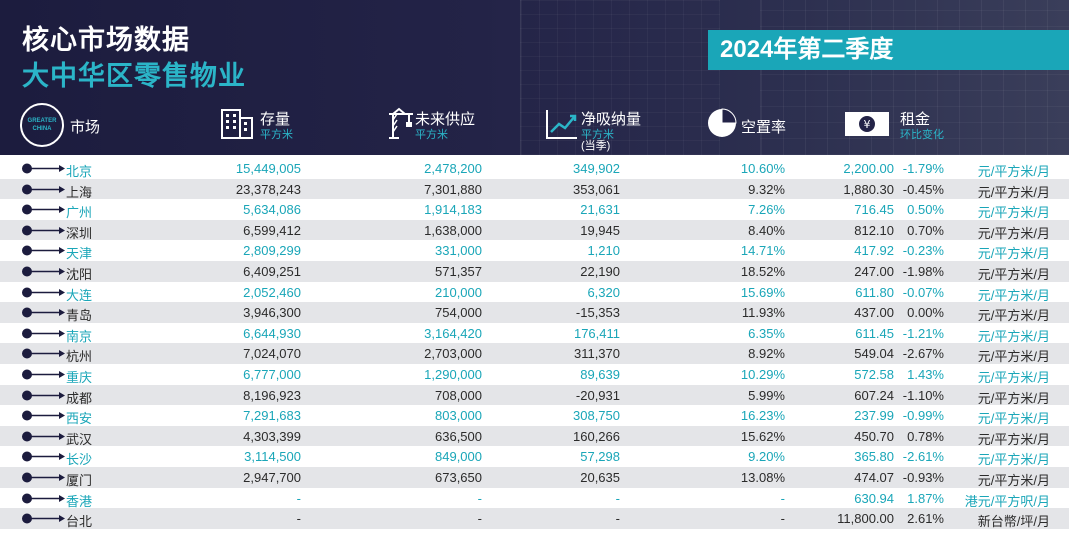 The image size is (1069, 539). I want to click on badge-line2: CHINA, so click(42, 129).